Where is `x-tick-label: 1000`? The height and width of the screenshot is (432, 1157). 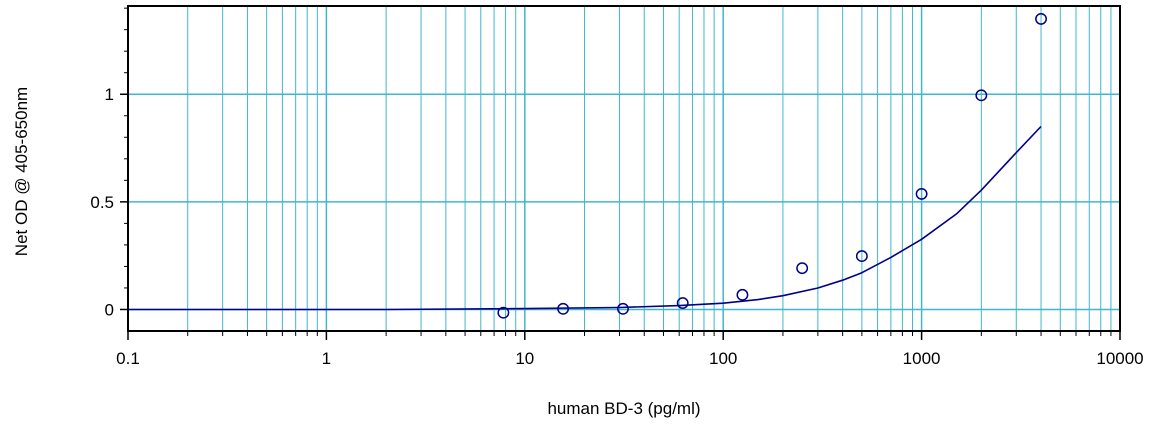 x-tick-label: 1000 is located at coordinates (922, 358).